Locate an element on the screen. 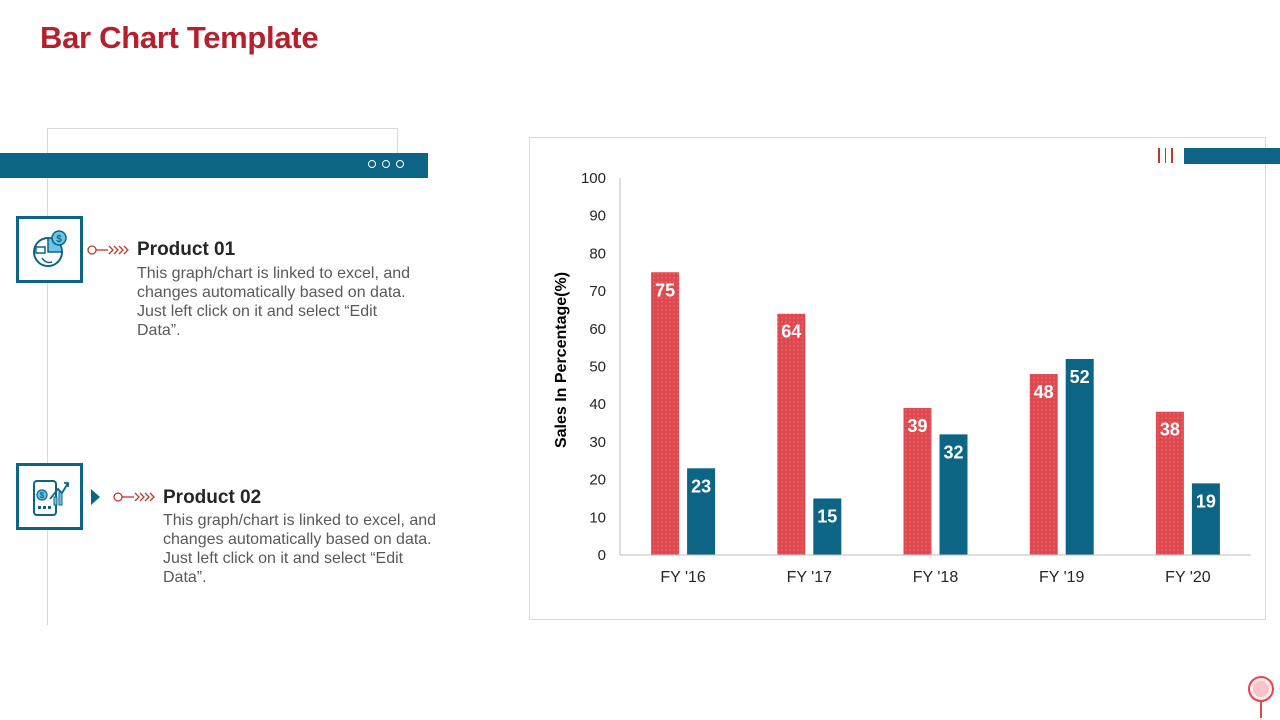  page-title: Bar Chart Template is located at coordinates (179, 37).